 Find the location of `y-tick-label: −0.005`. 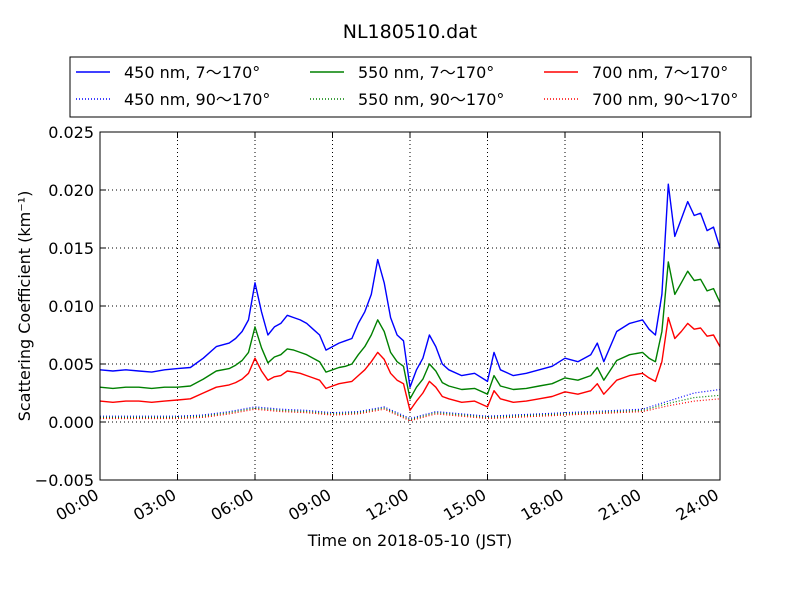

y-tick-label: −0.005 is located at coordinates (64, 480).